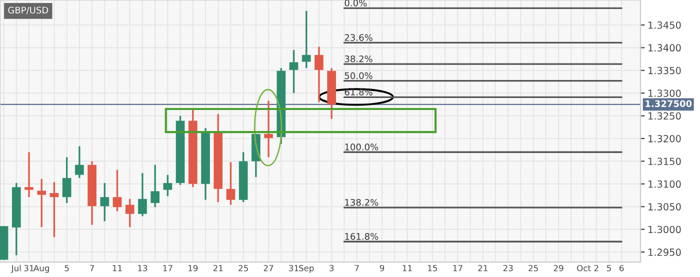 This screenshot has width=700, height=277. Describe the element at coordinates (664, 116) in the screenshot. I see `y-tick-label: 1.3250` at that location.